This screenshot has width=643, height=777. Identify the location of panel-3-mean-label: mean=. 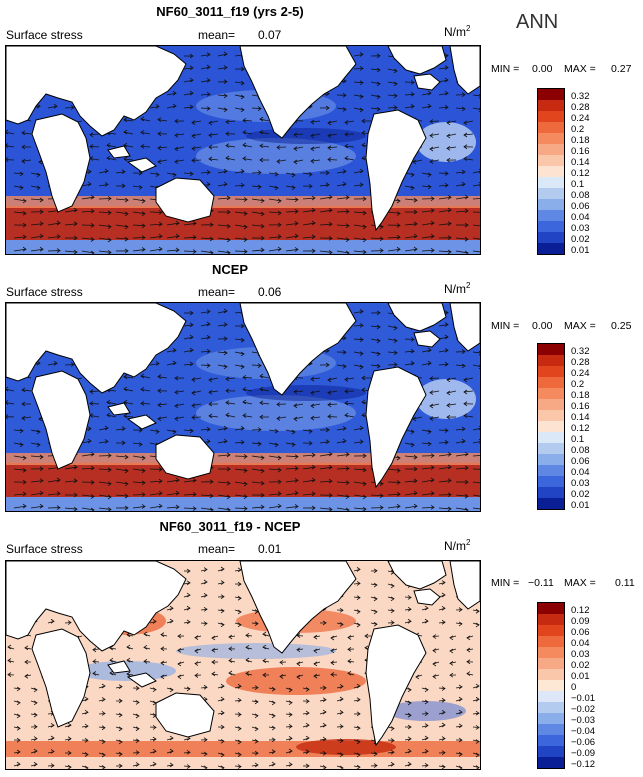
(217, 549).